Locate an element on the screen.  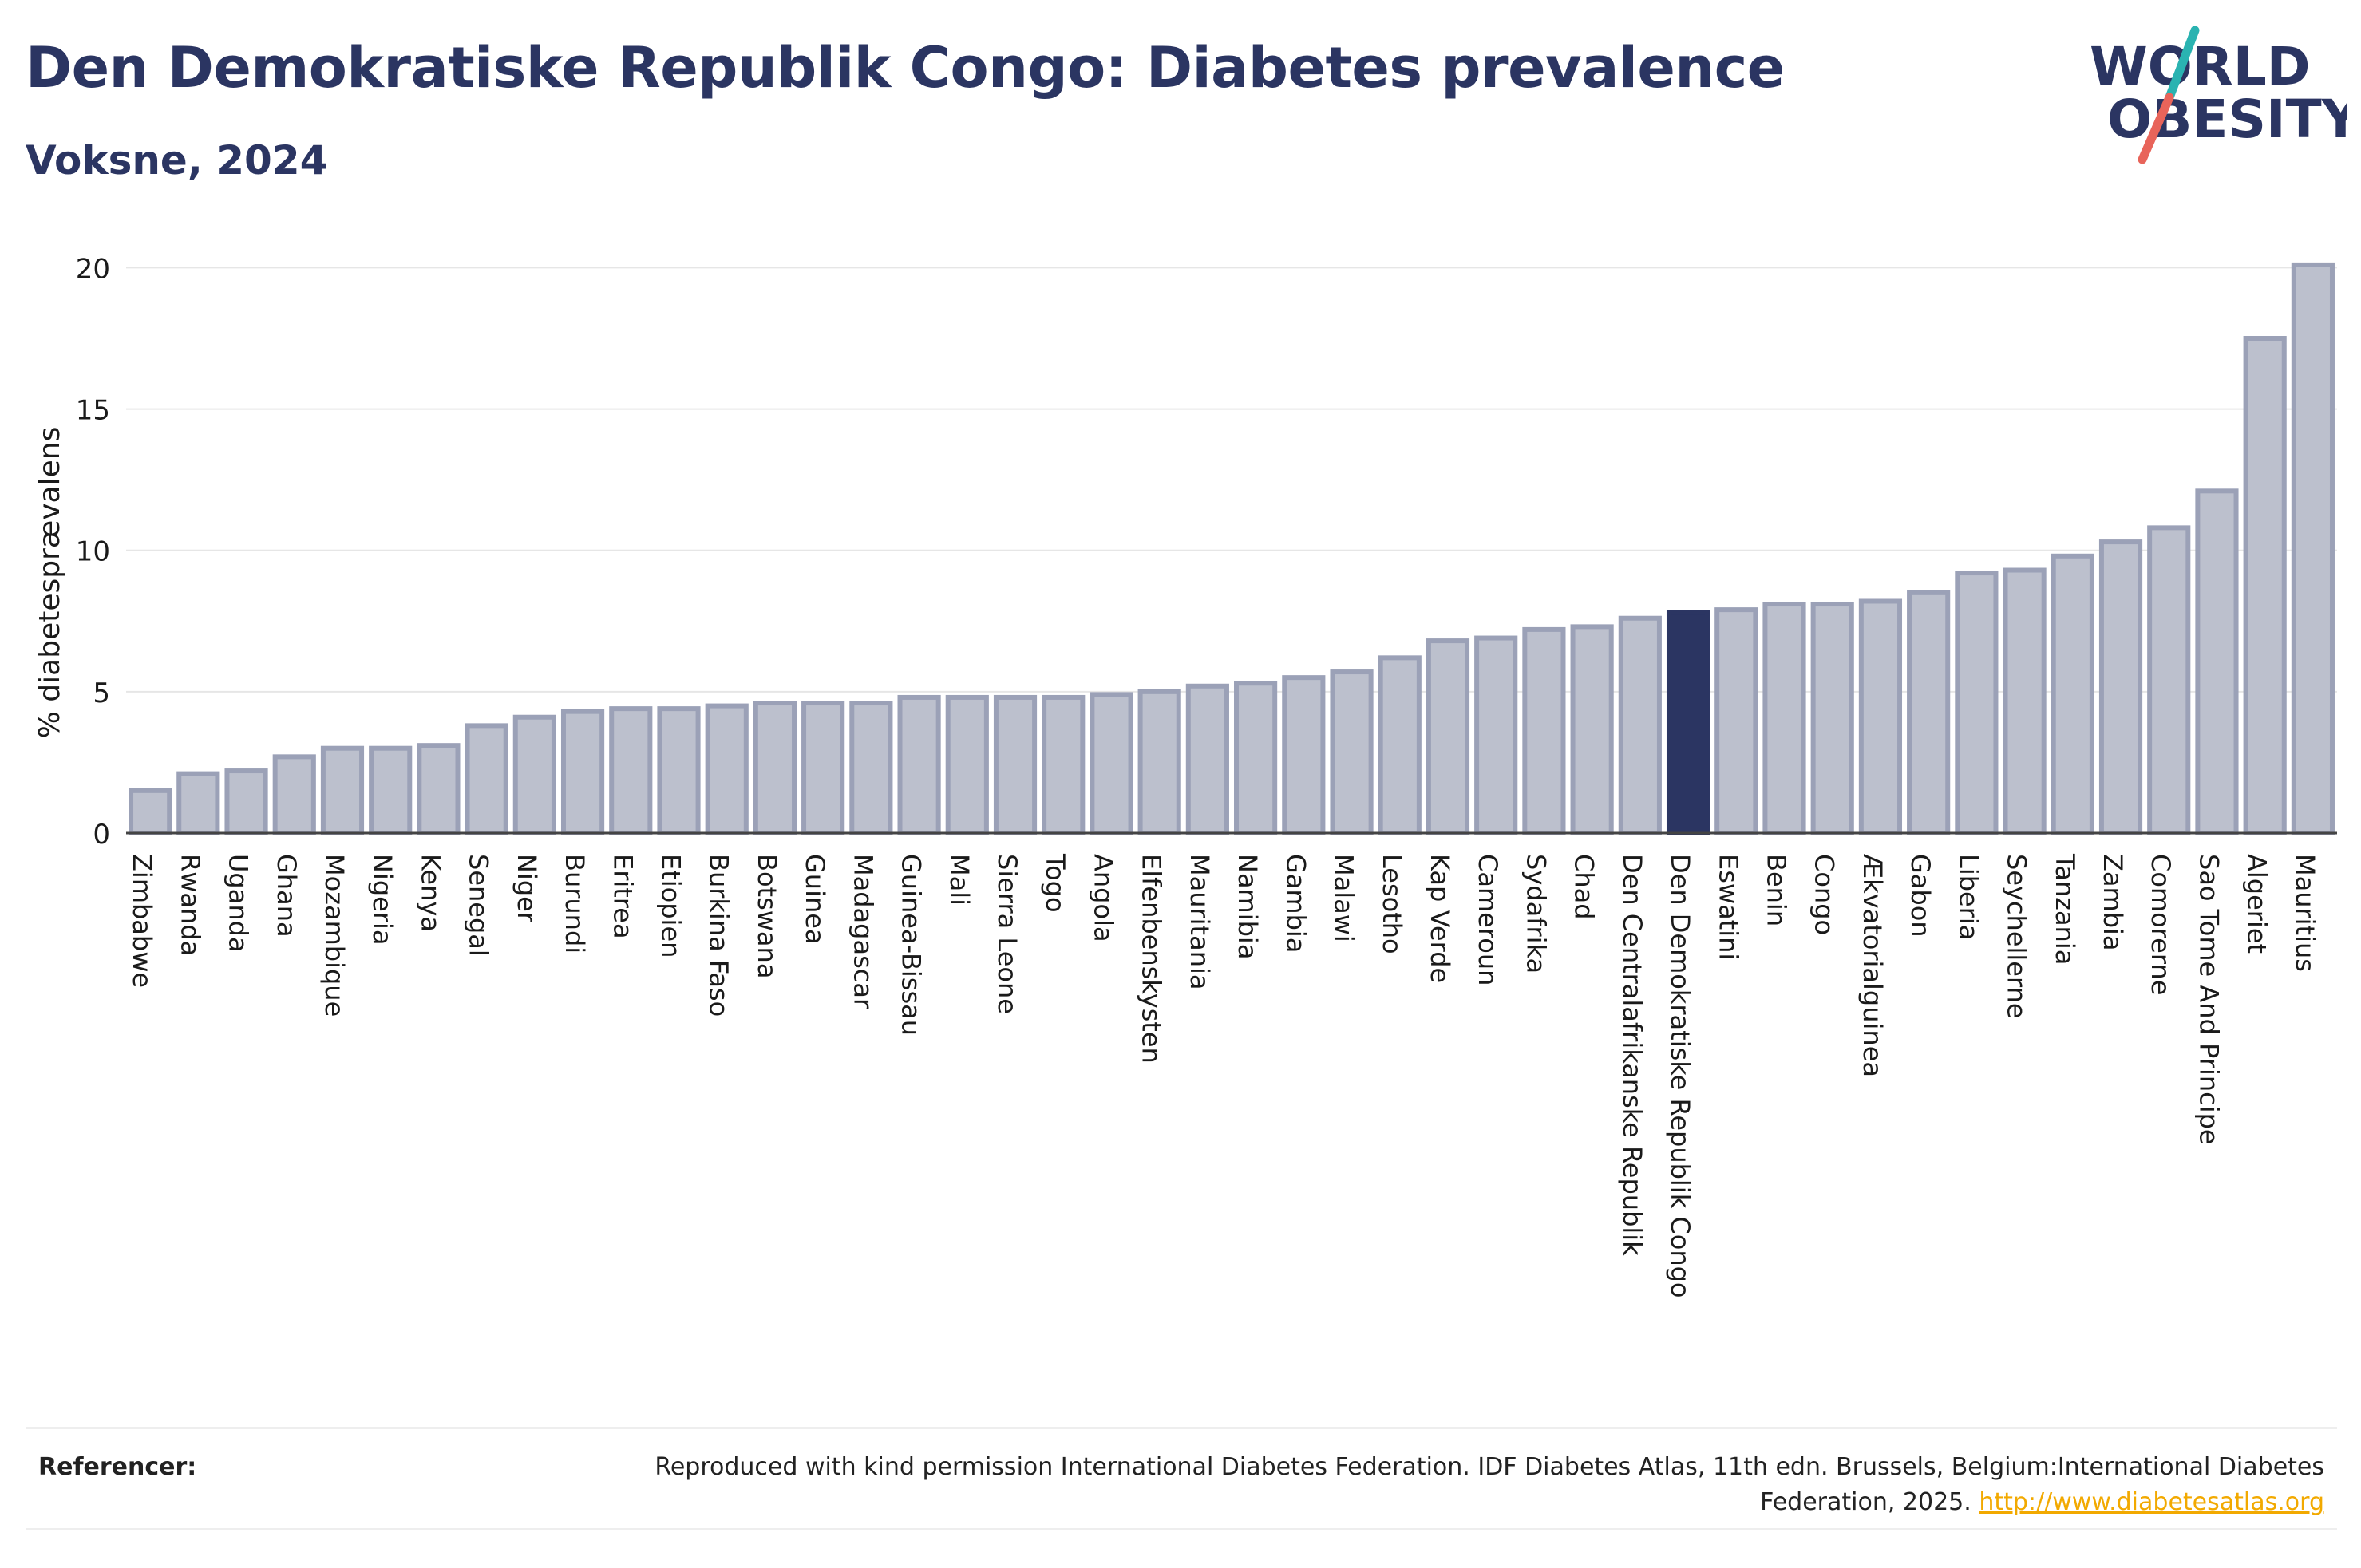
x-tick-label: Eswatini is located at coordinates (1728, 907).